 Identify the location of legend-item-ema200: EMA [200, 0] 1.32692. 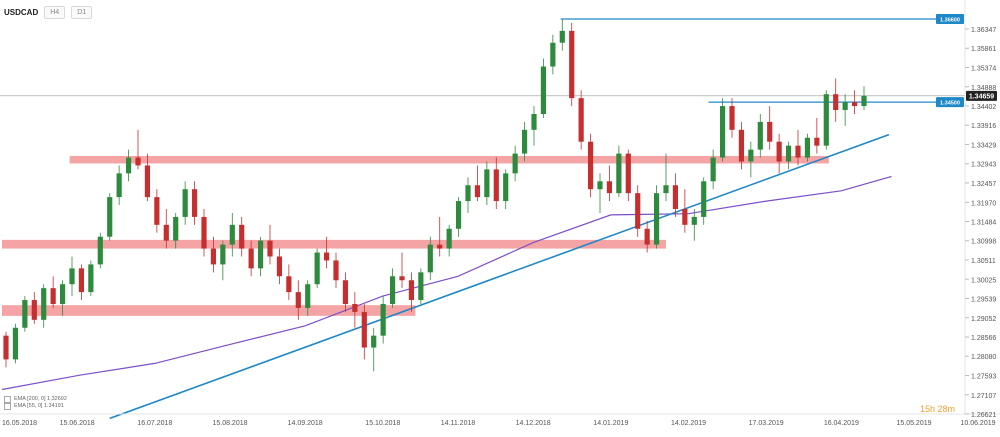
(35, 399).